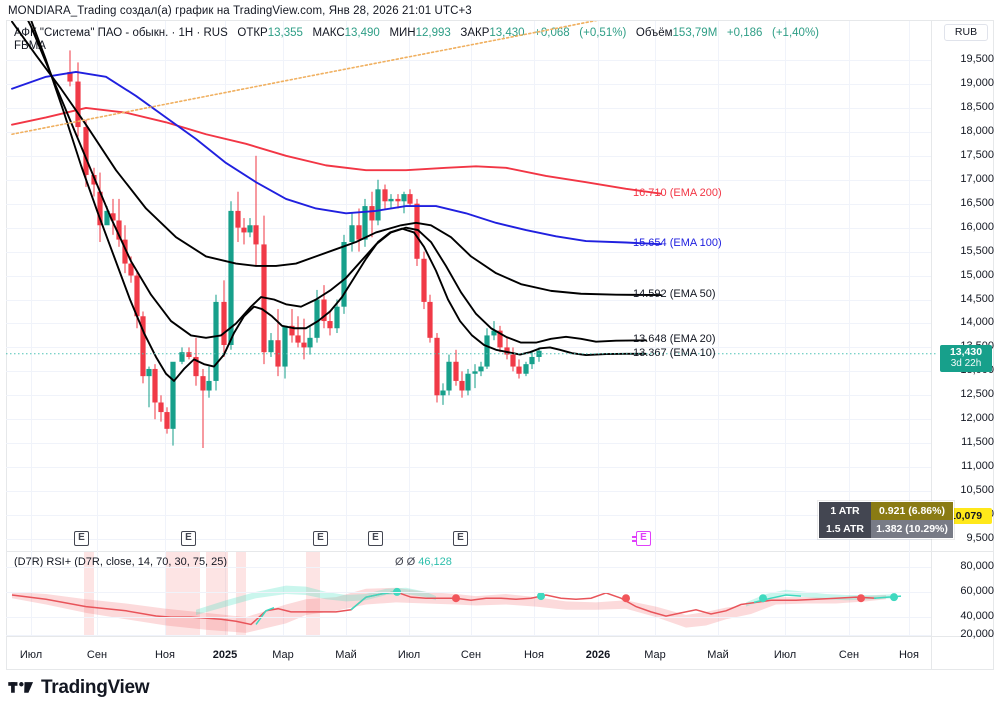  I want to click on atr-value: 1.382 (10.29%), so click(912, 529).